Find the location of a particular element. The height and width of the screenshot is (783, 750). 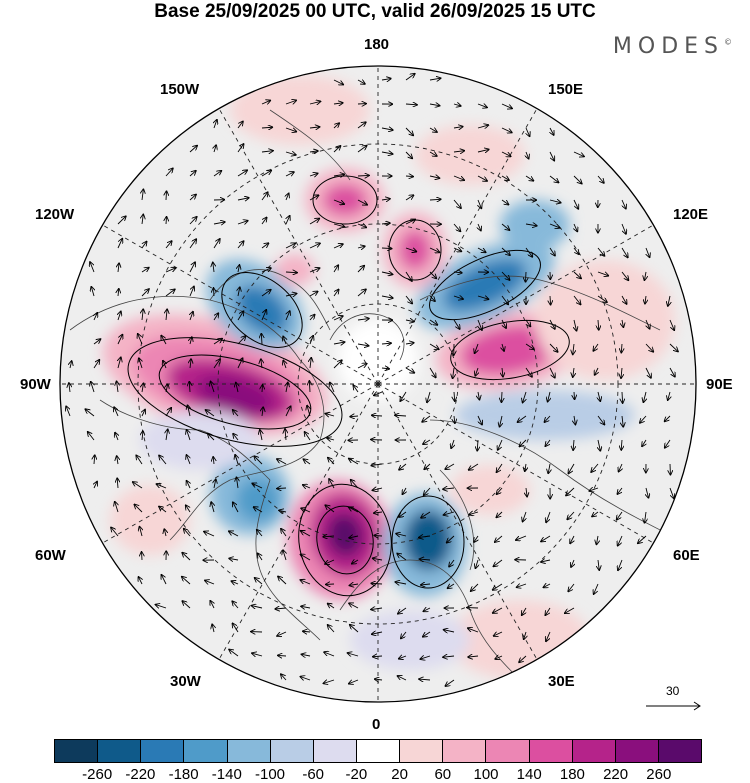

colorbar-tick-label: 60 is located at coordinates (443, 774).